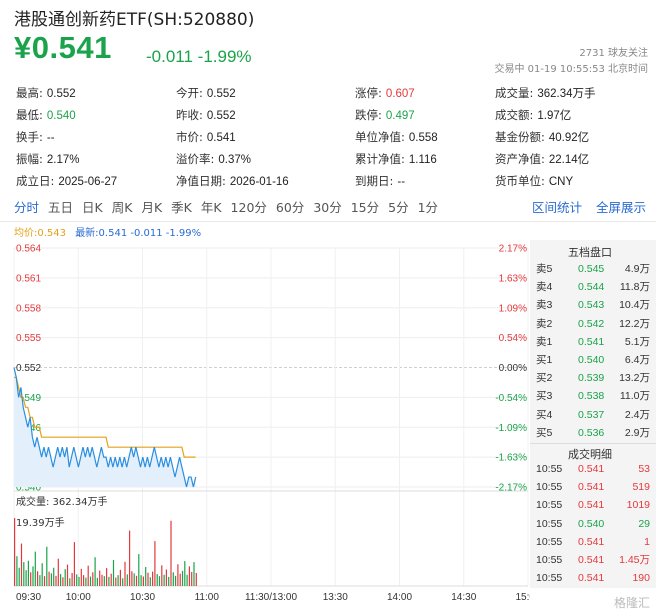 The width and height of the screenshot is (656, 615). What do you see at coordinates (61, 207) in the screenshot?
I see `tab-period: 五日` at bounding box center [61, 207].